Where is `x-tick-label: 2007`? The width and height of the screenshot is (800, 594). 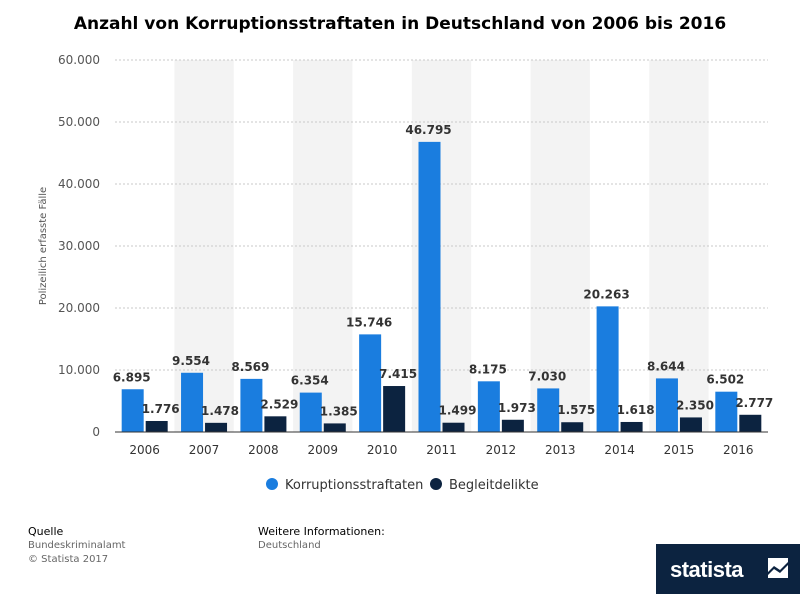
x-tick-label: 2007 is located at coordinates (204, 450).